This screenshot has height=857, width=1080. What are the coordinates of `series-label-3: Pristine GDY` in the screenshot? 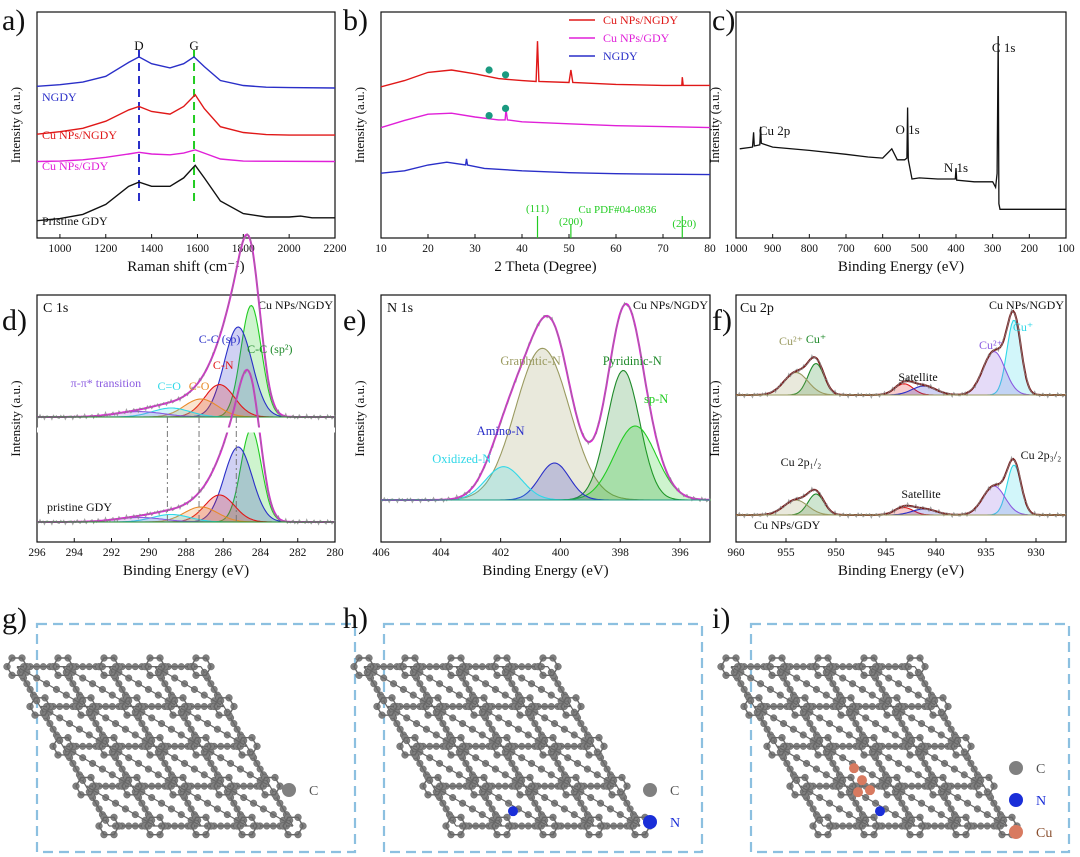 It's located at (75, 221).